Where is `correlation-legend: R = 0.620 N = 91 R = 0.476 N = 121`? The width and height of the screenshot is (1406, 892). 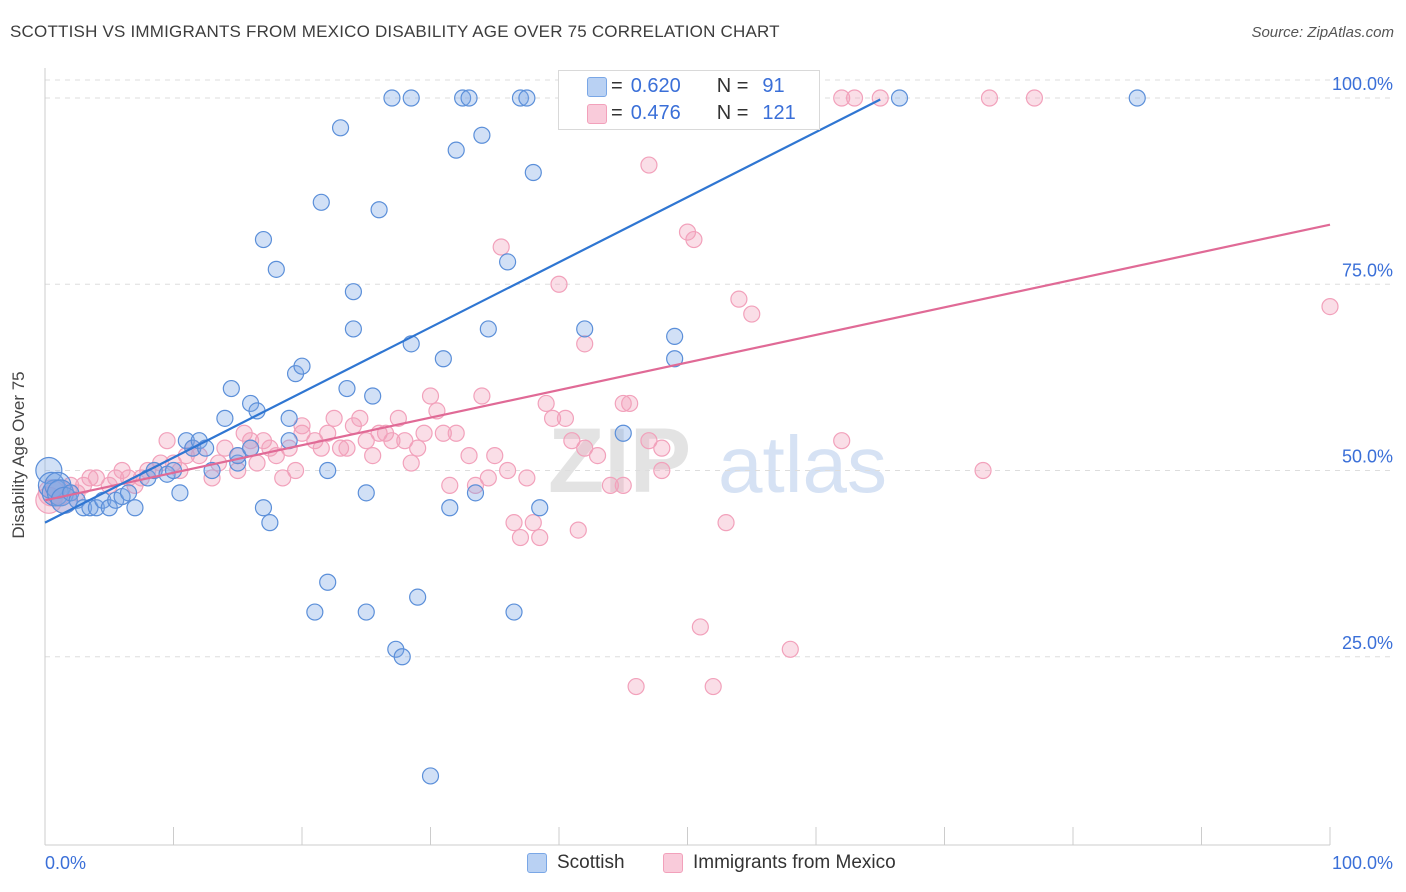
correlation-legend: R = 0.620 N = 91 R = 0.476 N = 121 is located at coordinates (689, 100).